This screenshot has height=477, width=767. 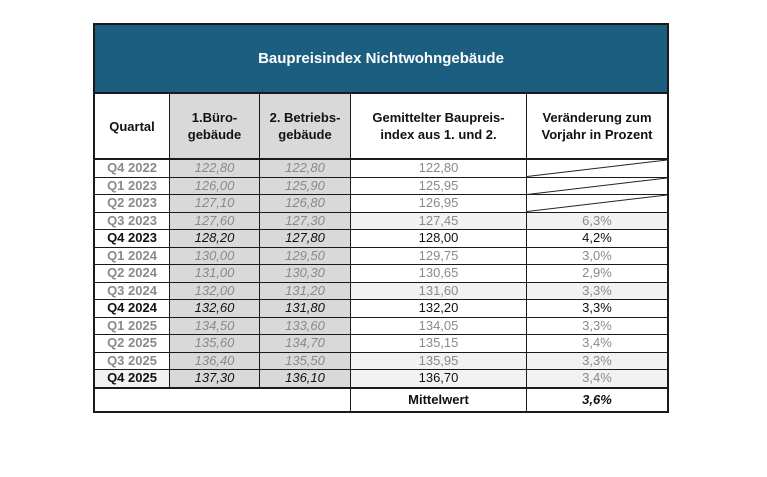 What do you see at coordinates (132, 255) in the screenshot?
I see `cell-quartal: Q1 2024` at bounding box center [132, 255].